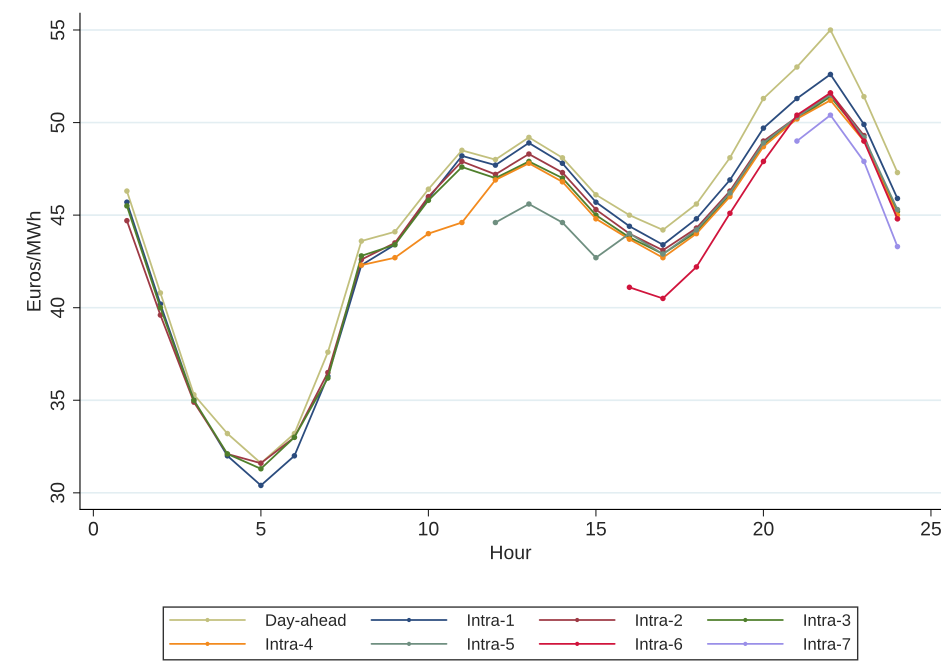  I want to click on y-tick-label: 55, so click(57, 30).